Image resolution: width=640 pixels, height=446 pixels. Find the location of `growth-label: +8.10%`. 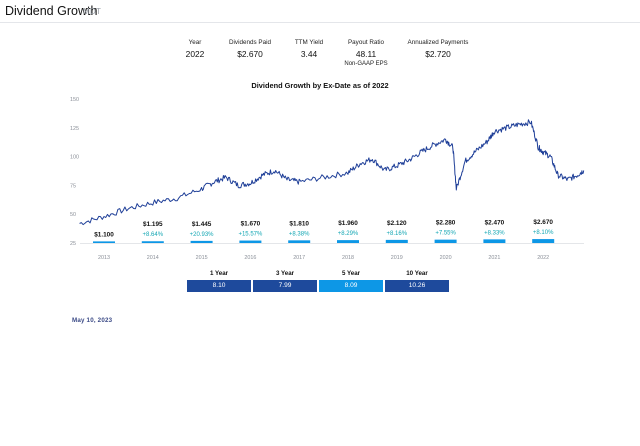

growth-label: +8.10% is located at coordinates (543, 233).